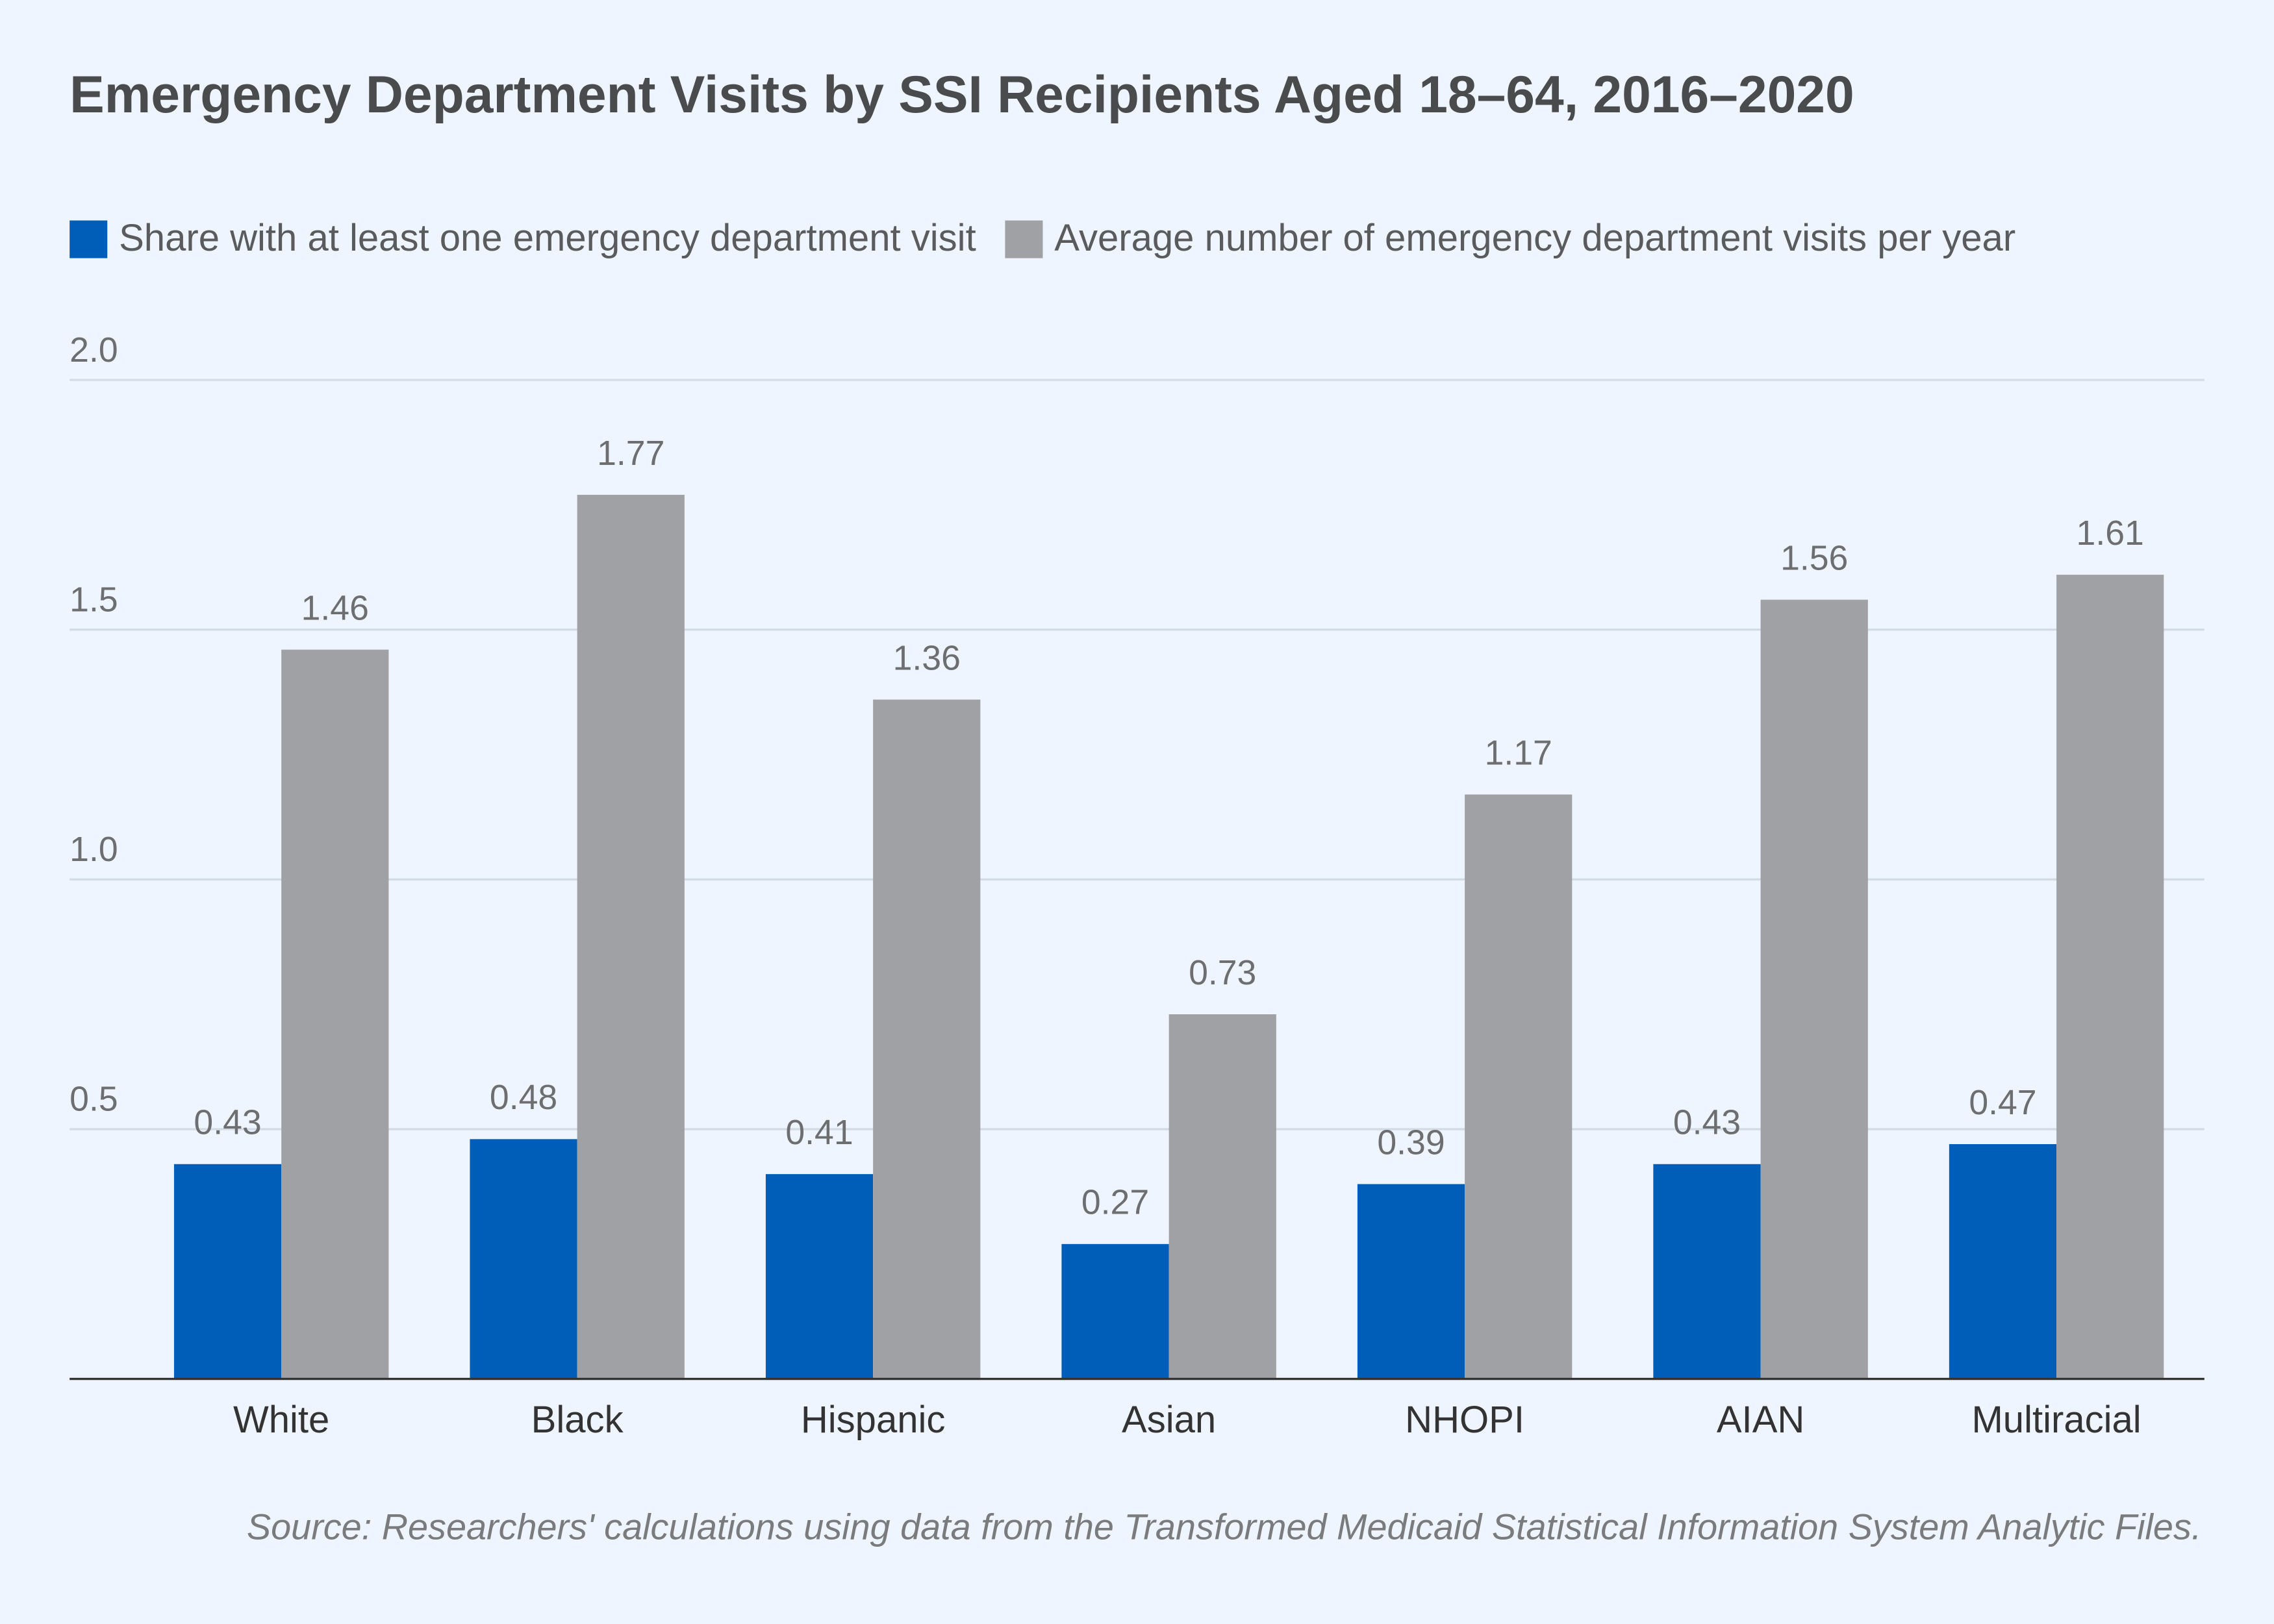 The width and height of the screenshot is (2274, 1624). Describe the element at coordinates (1465, 1420) in the screenshot. I see `x-tick-label: NHOPI` at that location.